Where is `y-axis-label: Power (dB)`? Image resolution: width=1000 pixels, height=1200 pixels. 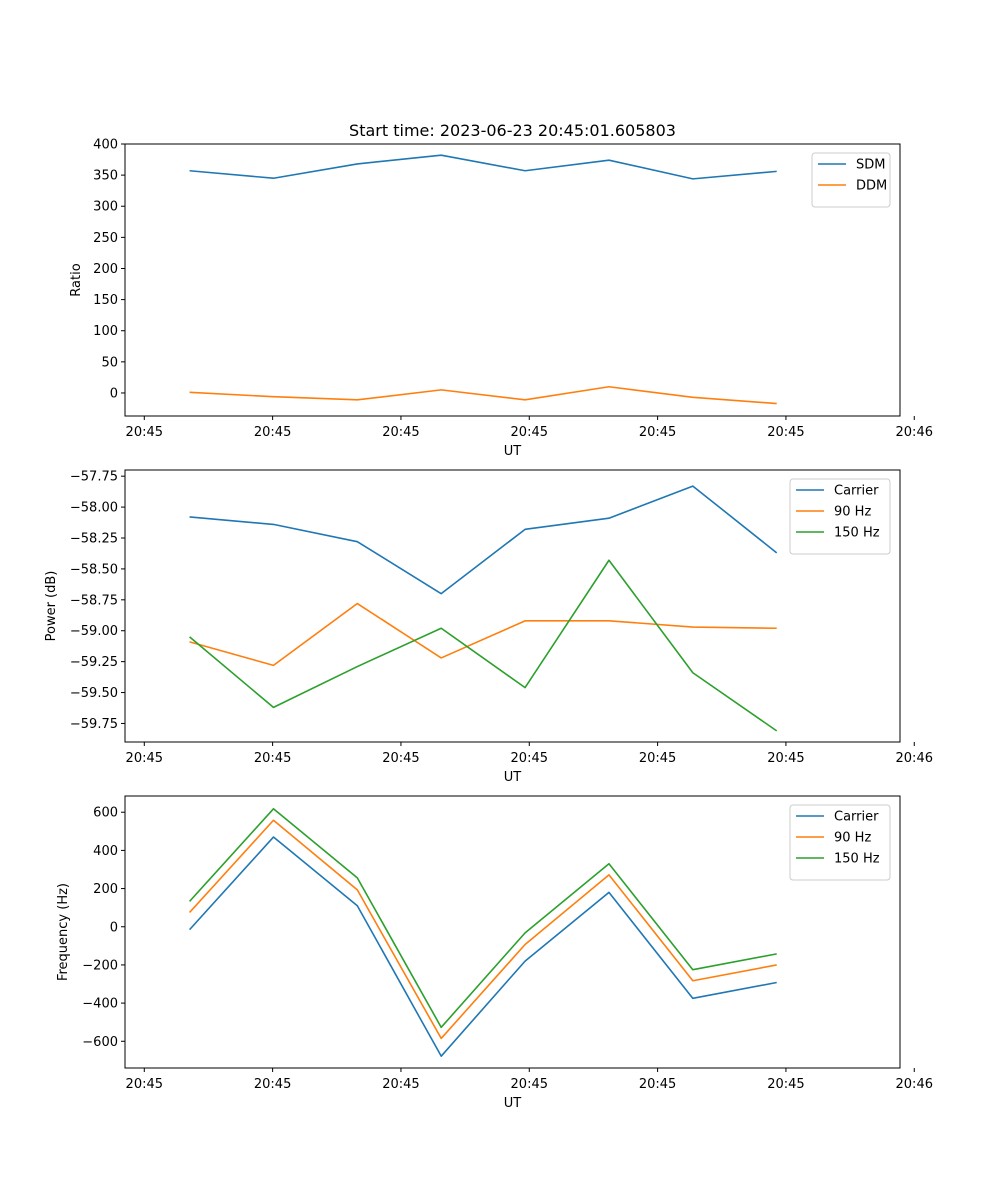 y-axis-label: Power (dB) is located at coordinates (51, 606).